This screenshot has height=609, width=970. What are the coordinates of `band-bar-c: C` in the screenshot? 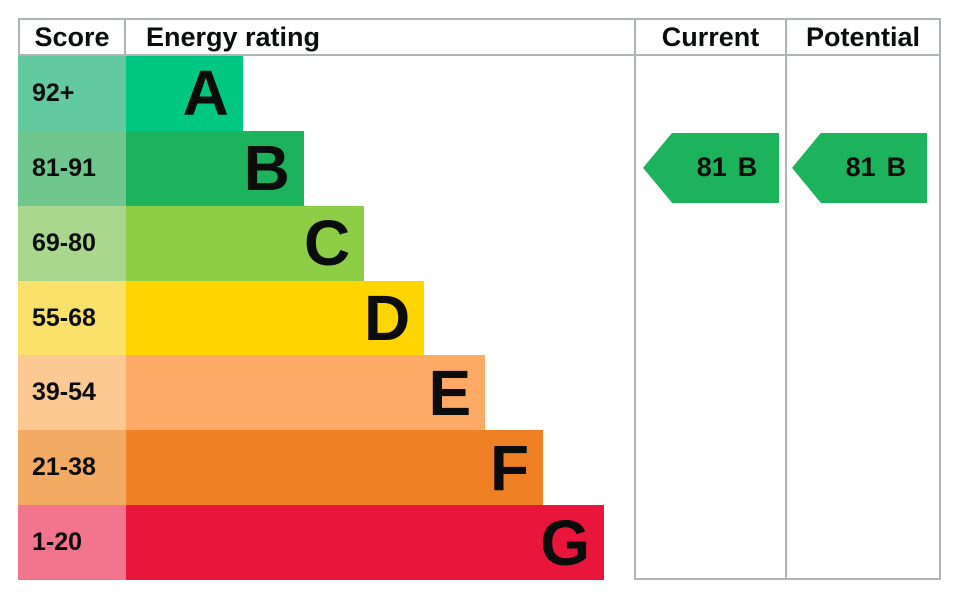 It's located at (245, 243).